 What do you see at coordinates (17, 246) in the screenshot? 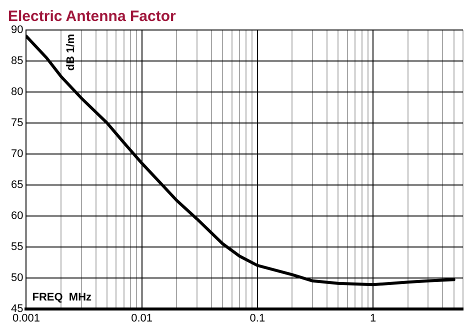
I see `y-tick-label: 55` at bounding box center [17, 246].